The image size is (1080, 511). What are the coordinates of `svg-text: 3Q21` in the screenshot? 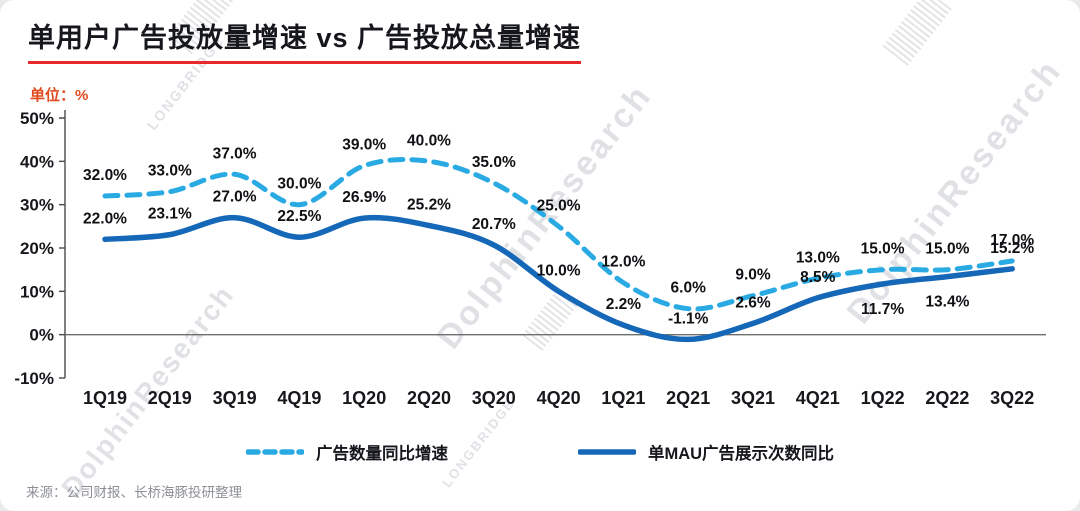 It's located at (753, 398).